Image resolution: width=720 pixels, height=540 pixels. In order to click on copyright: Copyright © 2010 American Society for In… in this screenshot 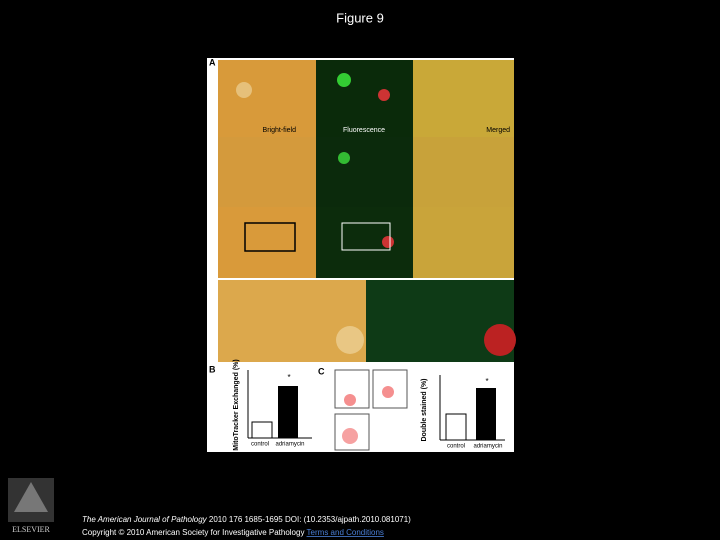, I will do `click(233, 532)`.